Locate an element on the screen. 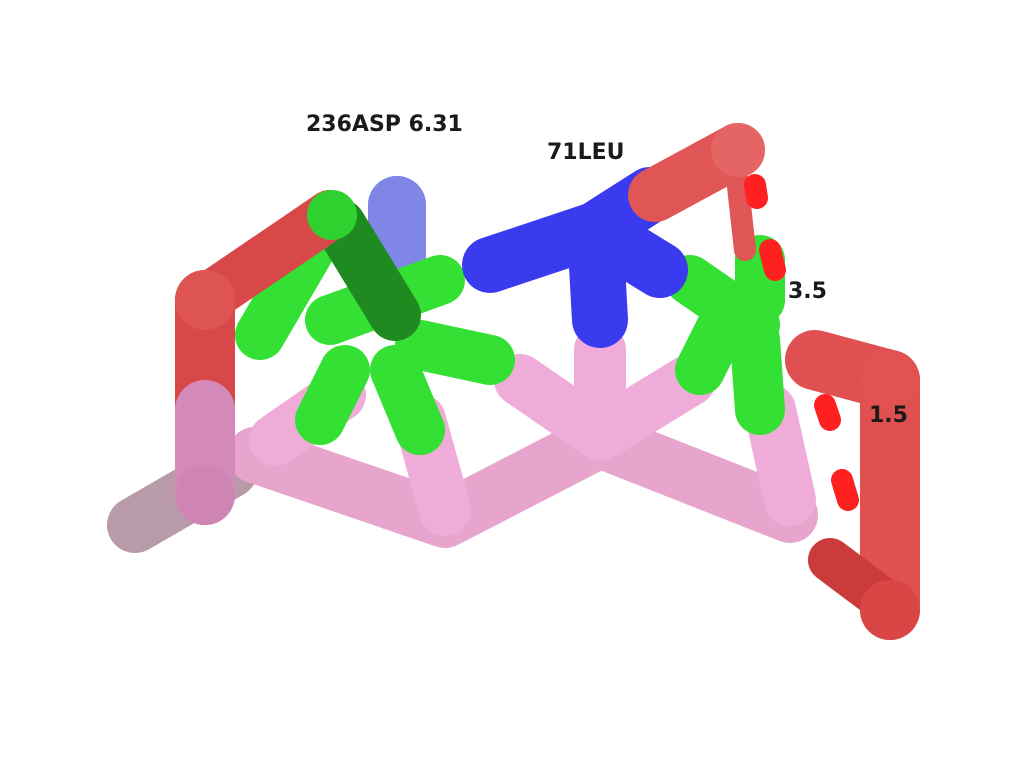 The height and width of the screenshot is (768, 1024). residue-label-leu: 71LEU is located at coordinates (586, 152).